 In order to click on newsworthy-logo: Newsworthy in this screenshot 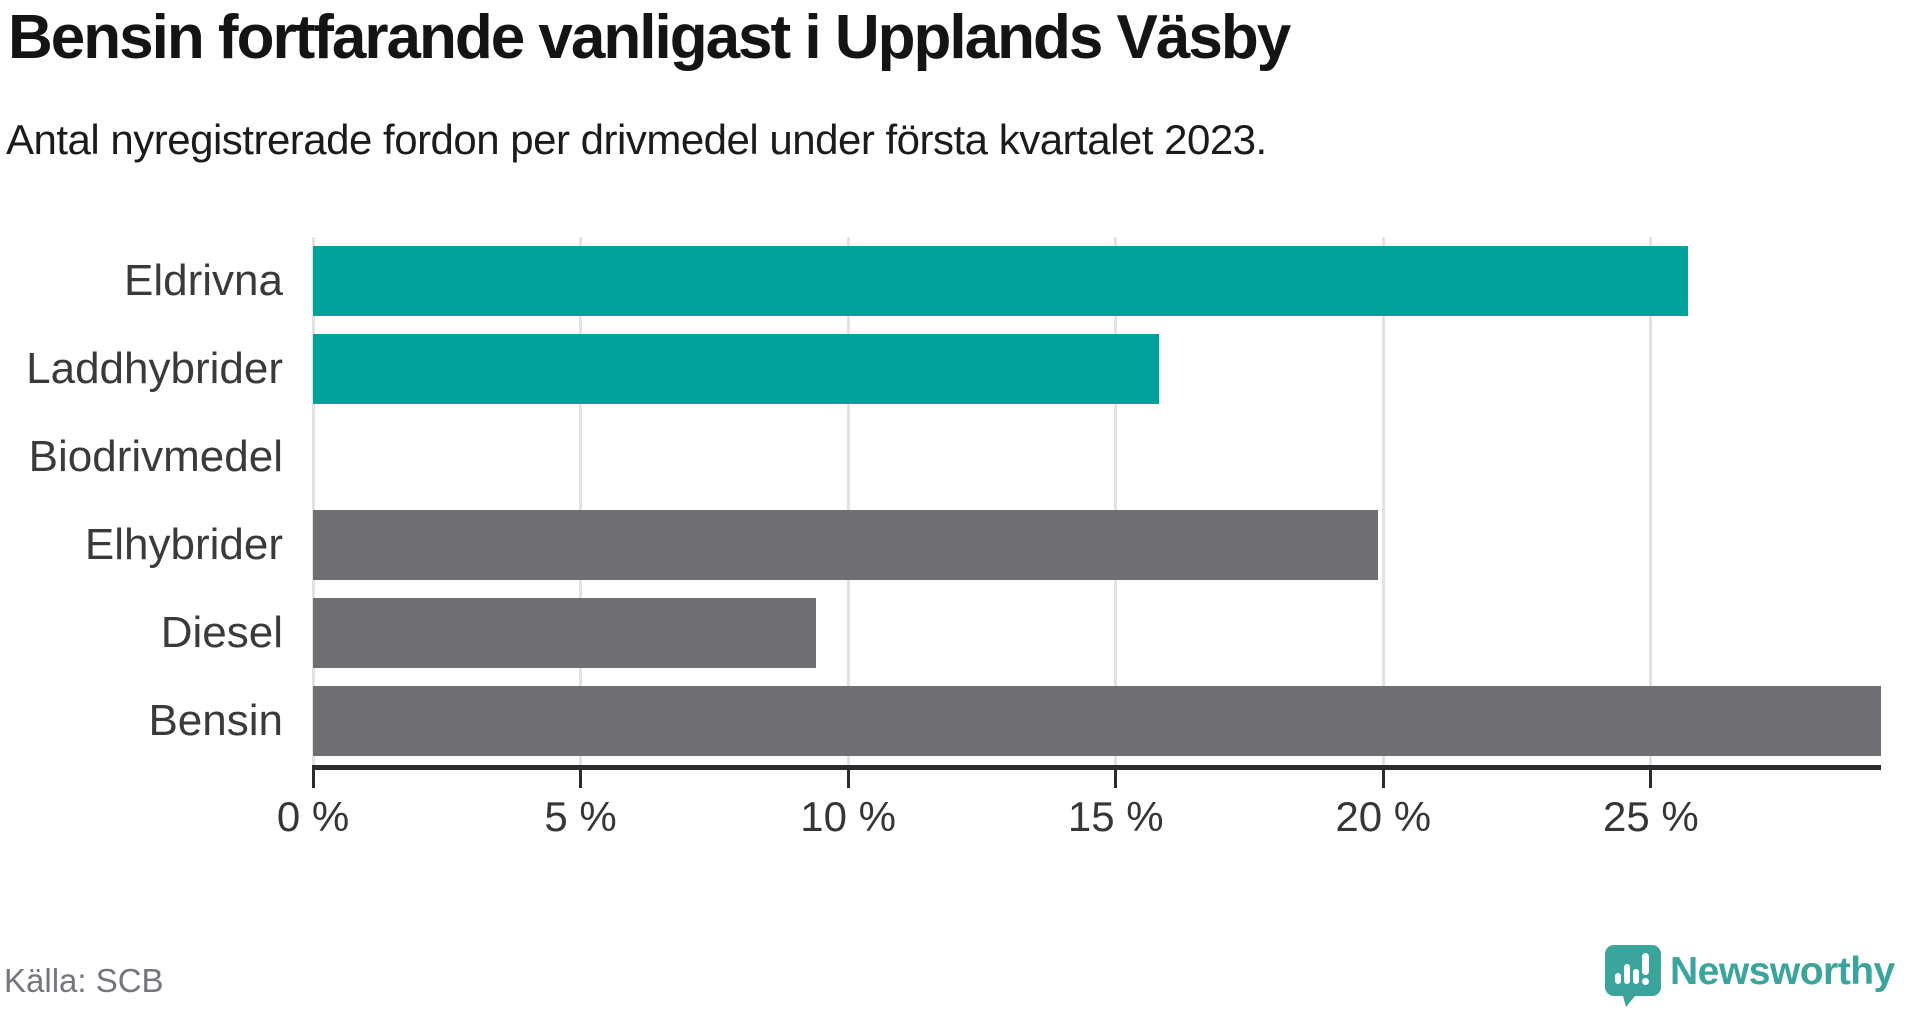, I will do `click(1760, 975)`.